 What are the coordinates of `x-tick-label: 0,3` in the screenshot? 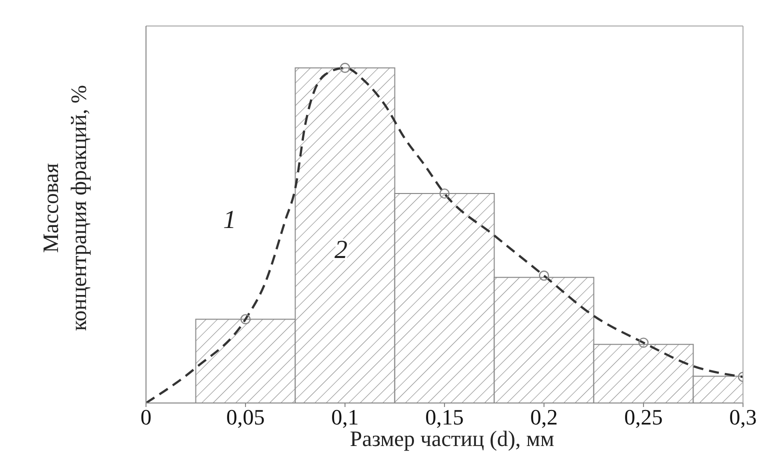 It's located at (743, 417).